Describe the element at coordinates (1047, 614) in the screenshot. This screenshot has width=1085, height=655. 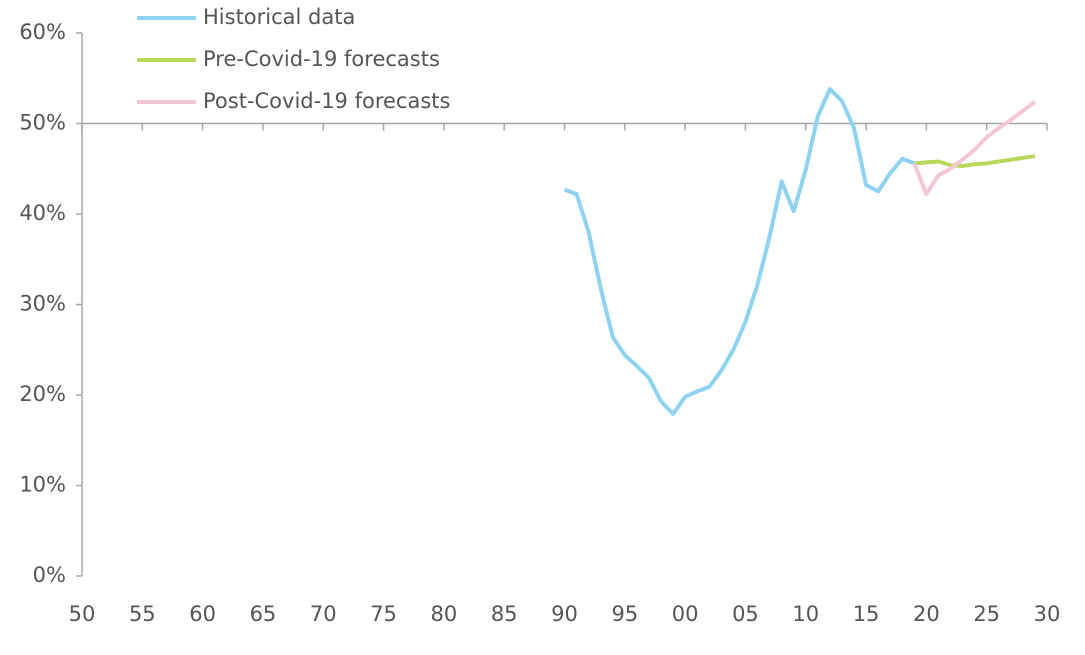
I see `x-tick-label: 30` at that location.